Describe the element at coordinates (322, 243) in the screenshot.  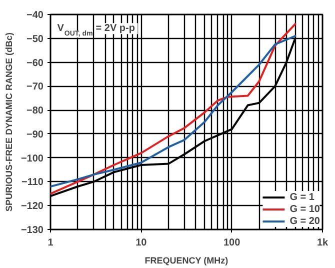
I see `x-tick-label: 1k` at that location.